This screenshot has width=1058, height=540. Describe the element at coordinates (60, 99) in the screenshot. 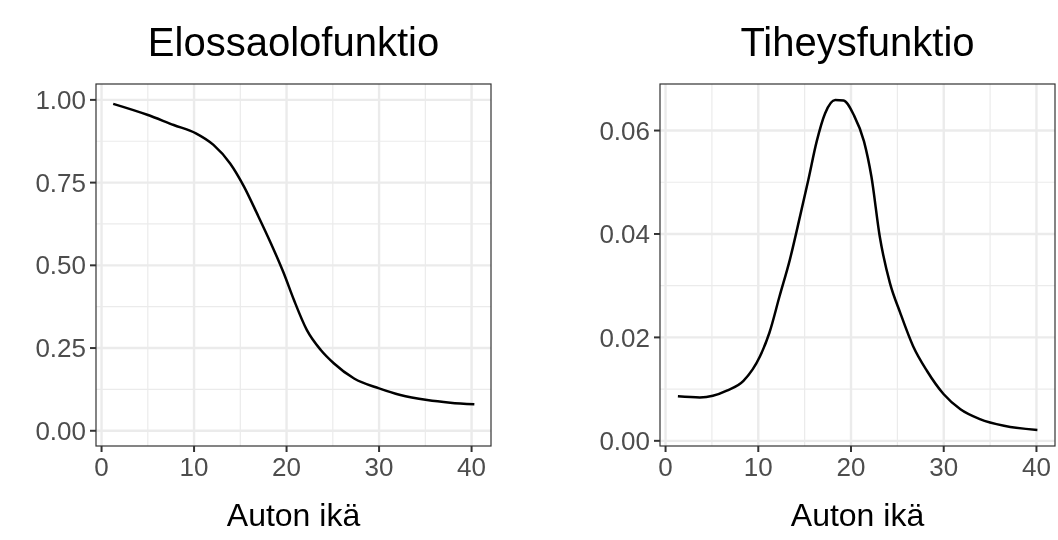

I see `y-tick-label: 1.00` at that location.